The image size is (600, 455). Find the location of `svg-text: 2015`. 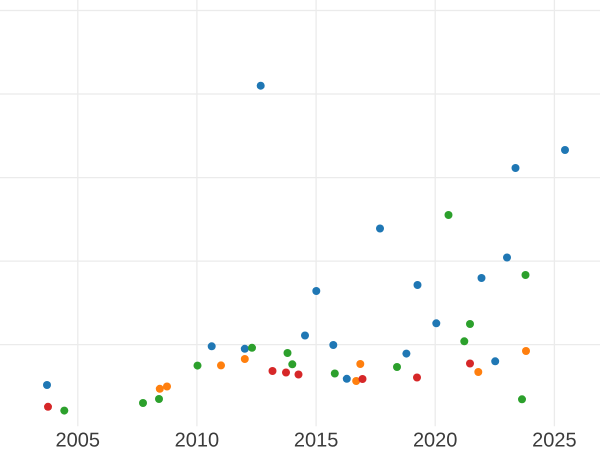

svg-text: 2015 is located at coordinates (316, 440).